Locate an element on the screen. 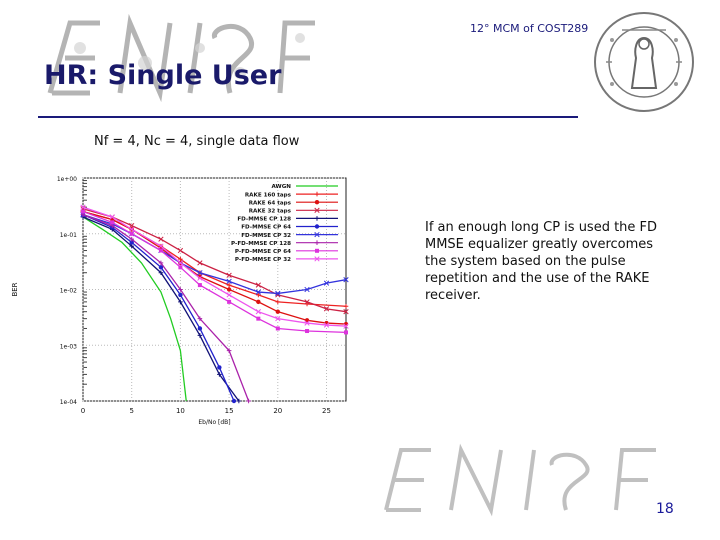  y-tick-label: 1e+00 is located at coordinates (67, 179).